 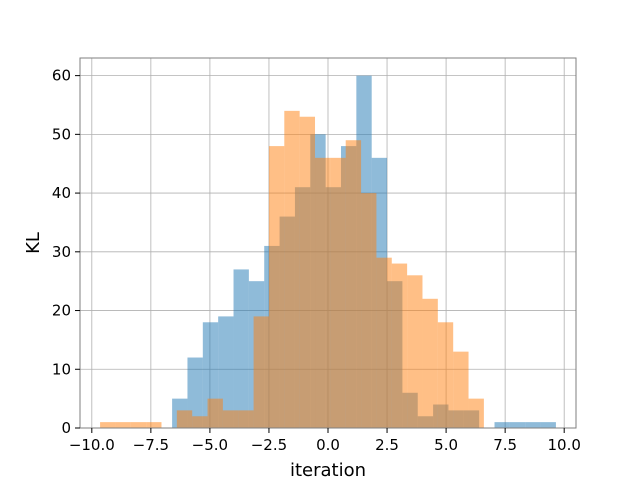 I want to click on y-axis-label: KL, so click(x=33, y=243).